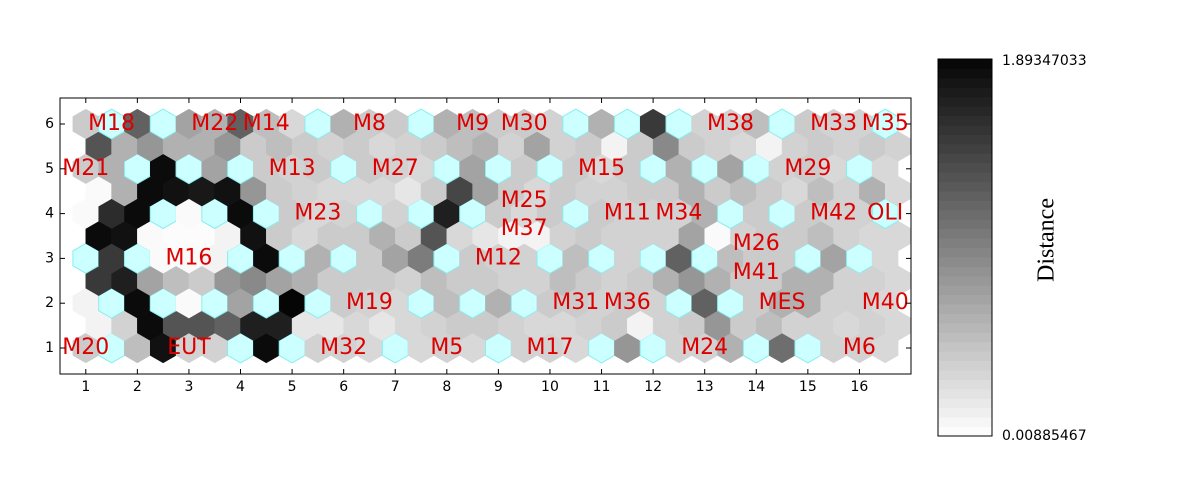 The height and width of the screenshot is (496, 1184). Describe the element at coordinates (266, 123) in the screenshot. I see `node-label: M14` at that location.